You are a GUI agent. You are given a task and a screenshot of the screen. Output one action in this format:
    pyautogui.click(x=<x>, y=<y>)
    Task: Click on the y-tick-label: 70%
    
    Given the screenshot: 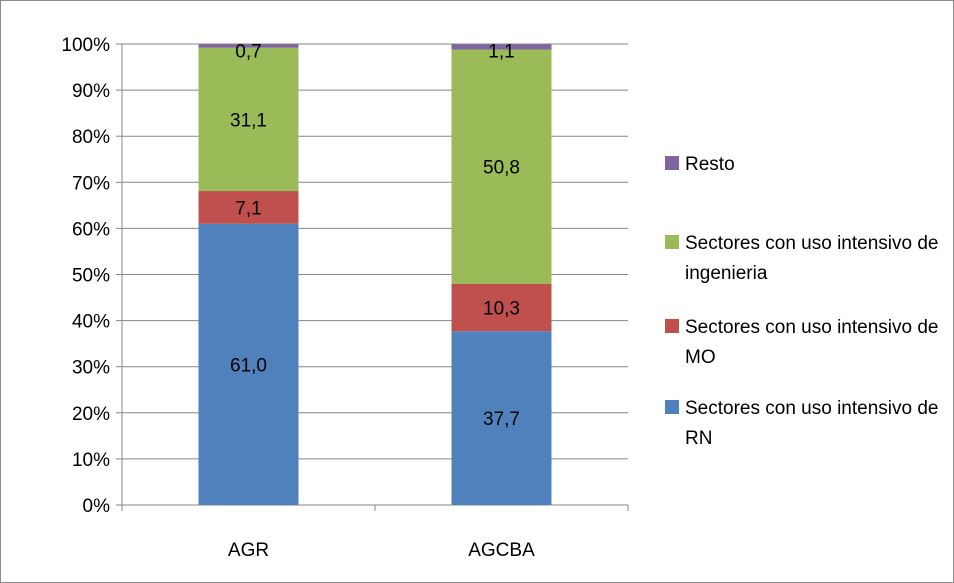 What is the action you would take?
    pyautogui.click(x=91, y=183)
    